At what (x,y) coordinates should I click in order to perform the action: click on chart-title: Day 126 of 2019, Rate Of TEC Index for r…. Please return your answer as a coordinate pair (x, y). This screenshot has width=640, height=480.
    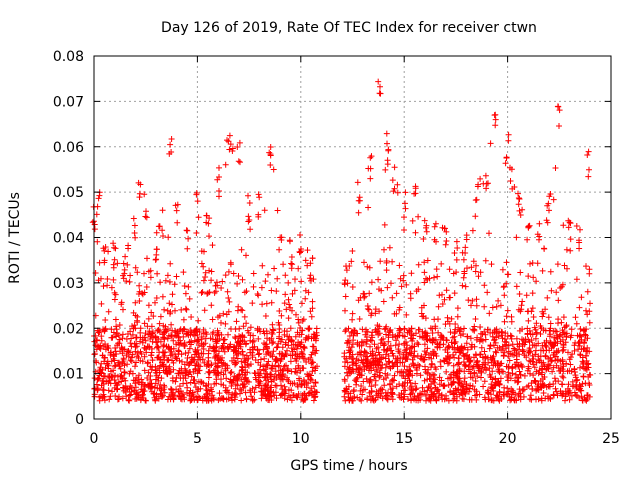
    Looking at the image, I should click on (349, 28).